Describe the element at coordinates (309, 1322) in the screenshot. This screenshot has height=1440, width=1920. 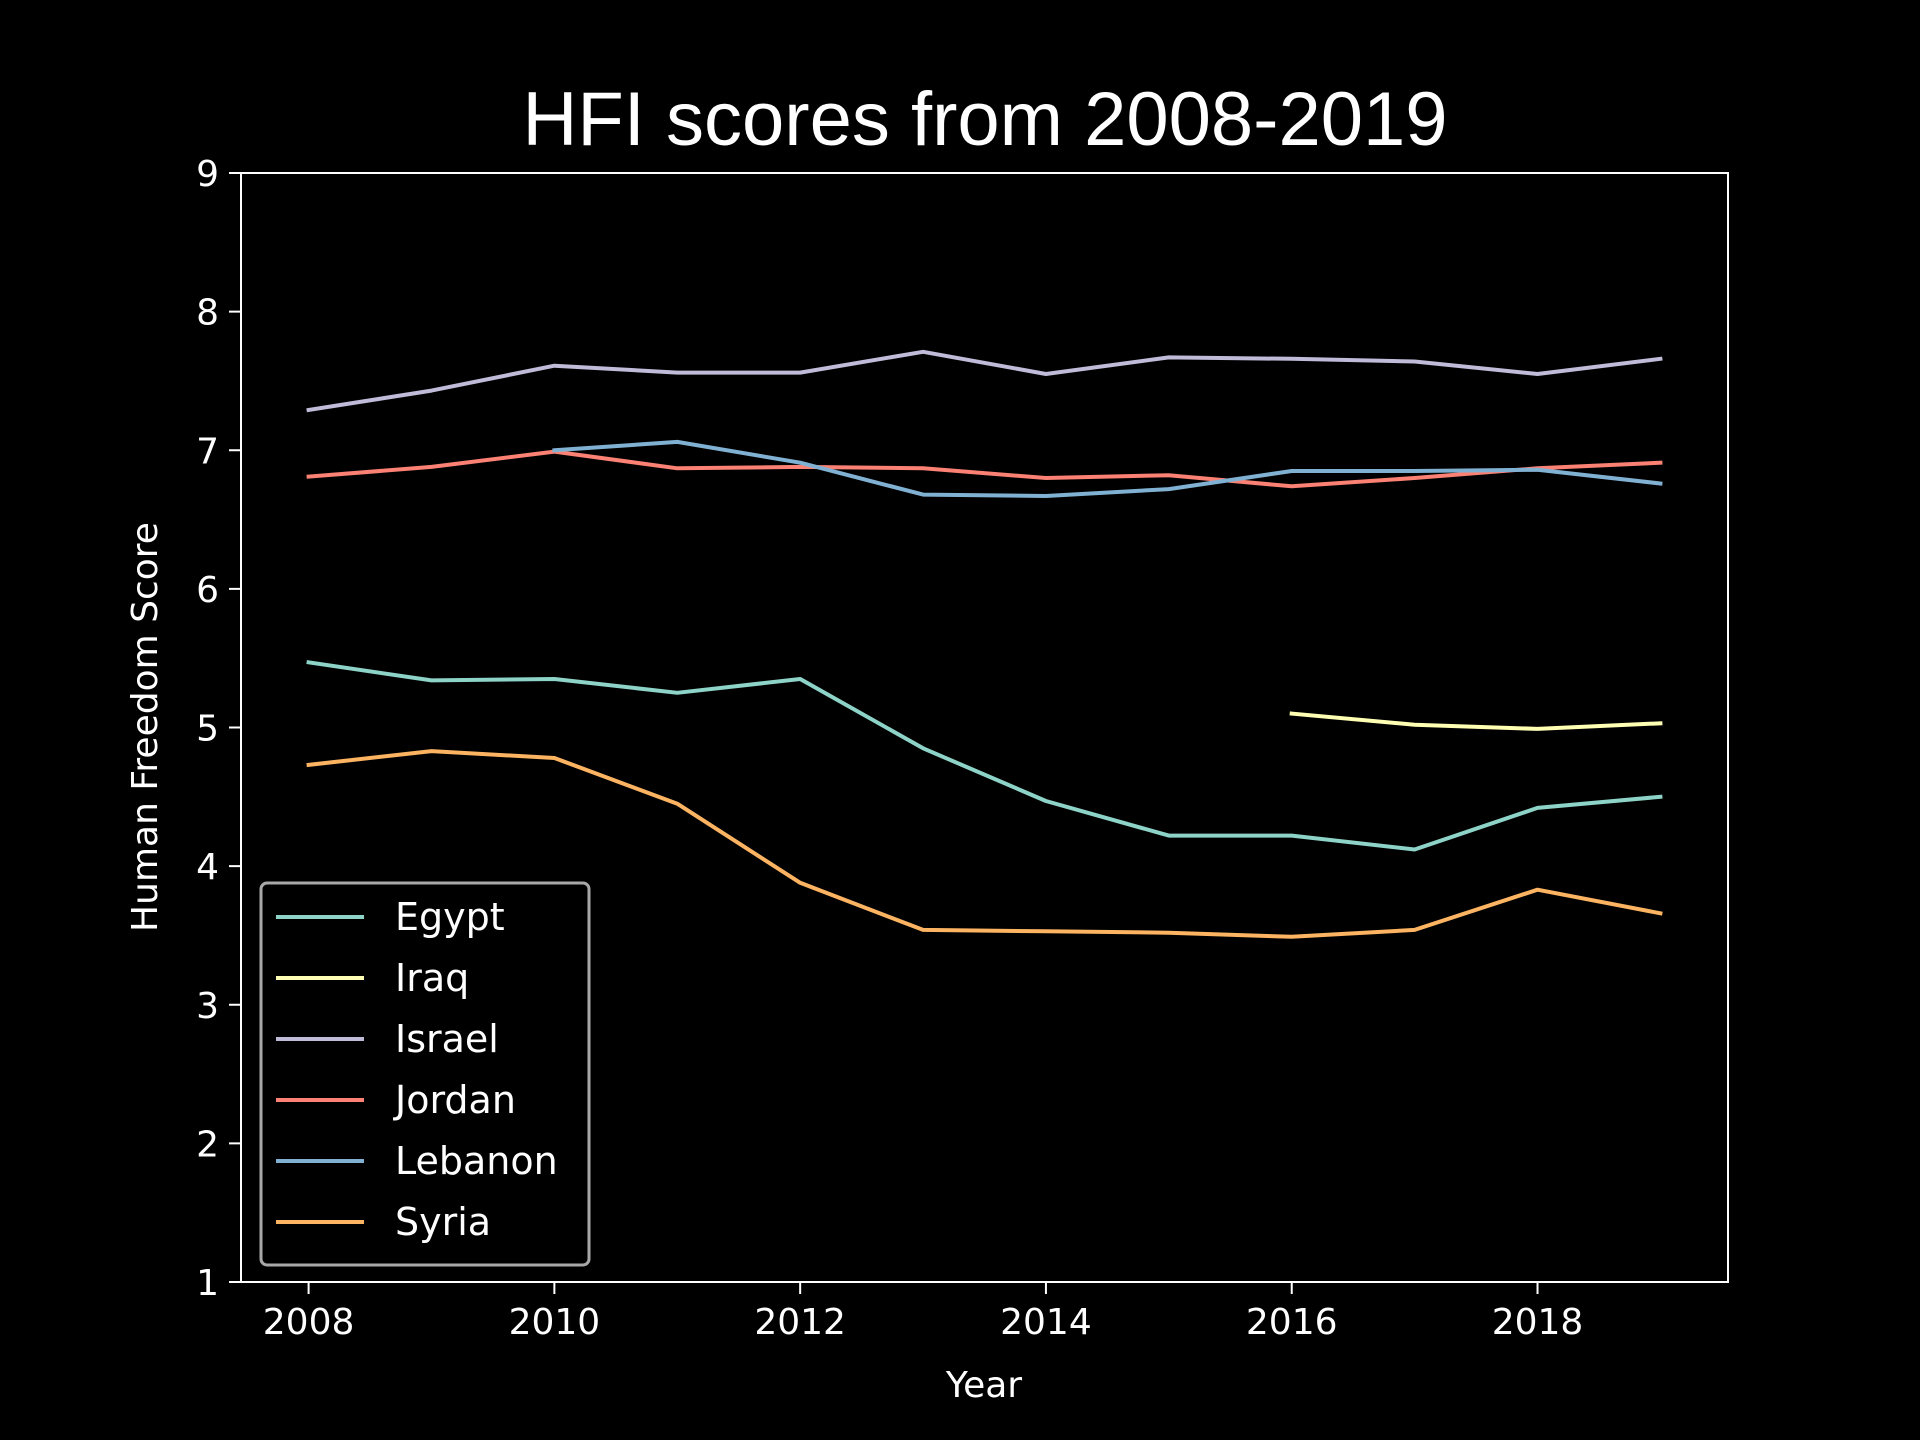
I see `x-tick-label: 2008` at that location.